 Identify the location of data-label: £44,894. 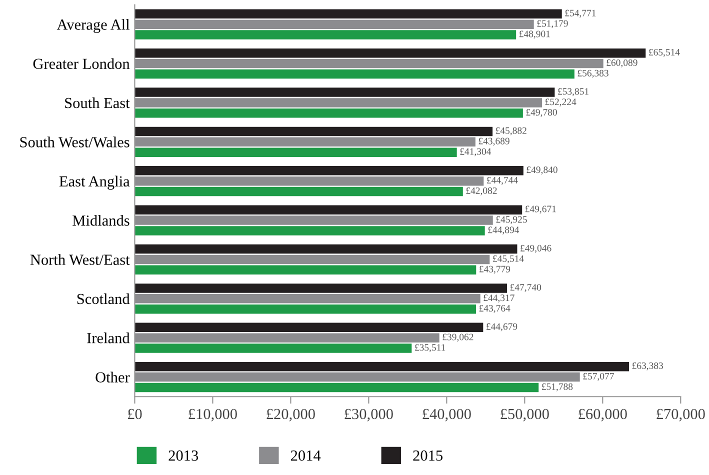
(504, 230).